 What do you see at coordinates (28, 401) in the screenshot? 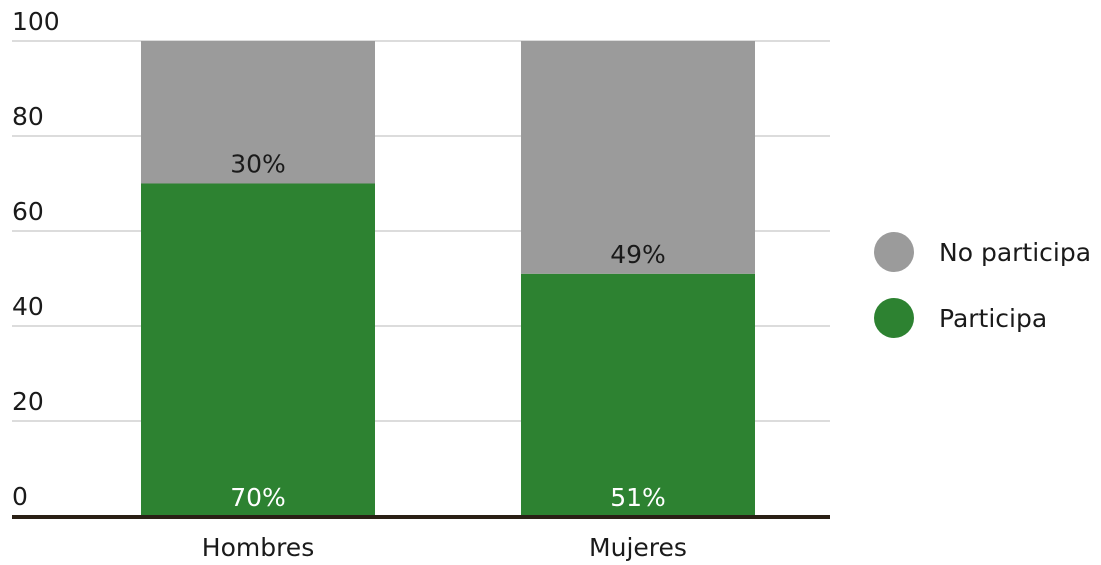
I see `y-tick-label-20: 20` at bounding box center [28, 401].